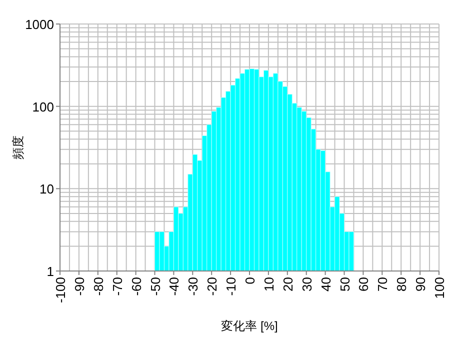 The image size is (450, 337). I want to click on x-tick-label: -90, so click(79, 286).